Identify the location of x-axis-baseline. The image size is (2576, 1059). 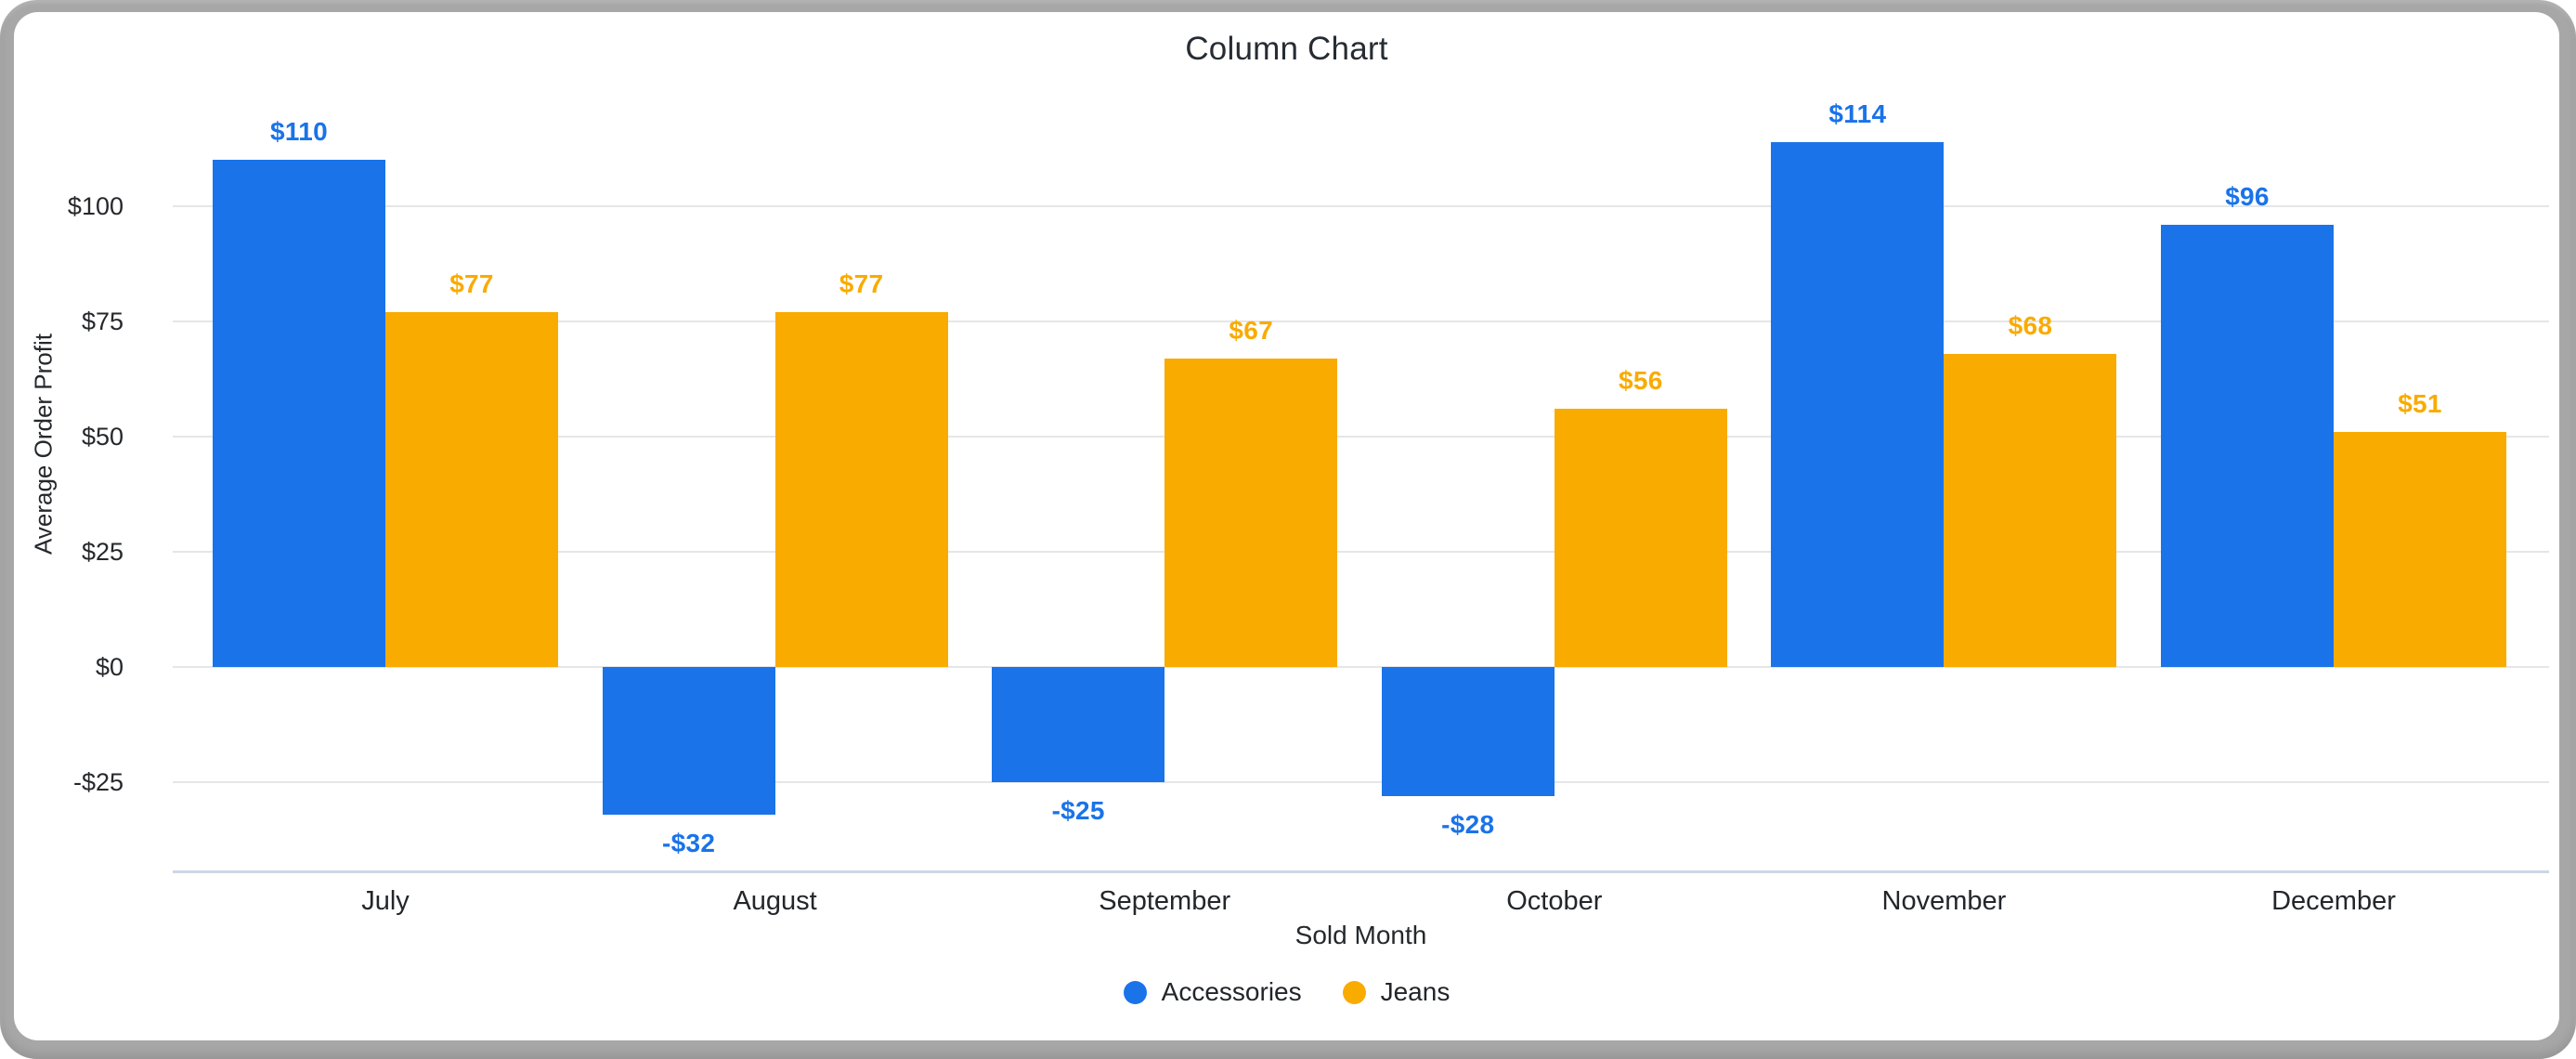
(1361, 871).